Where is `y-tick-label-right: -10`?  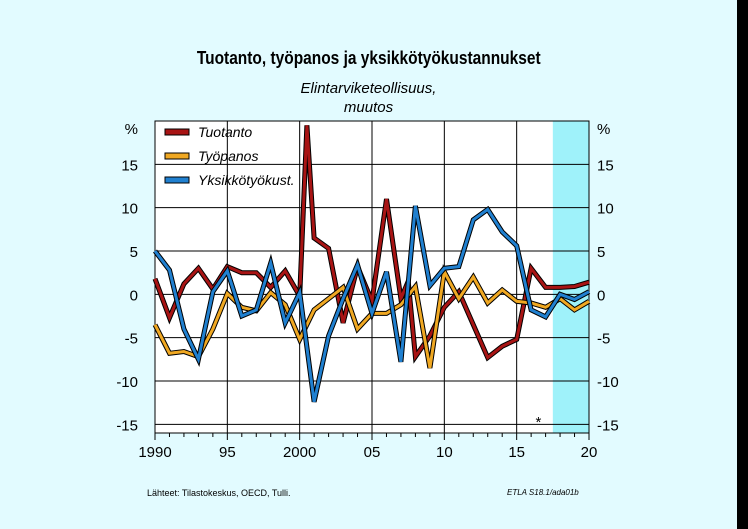
y-tick-label-right: -10 is located at coordinates (608, 382).